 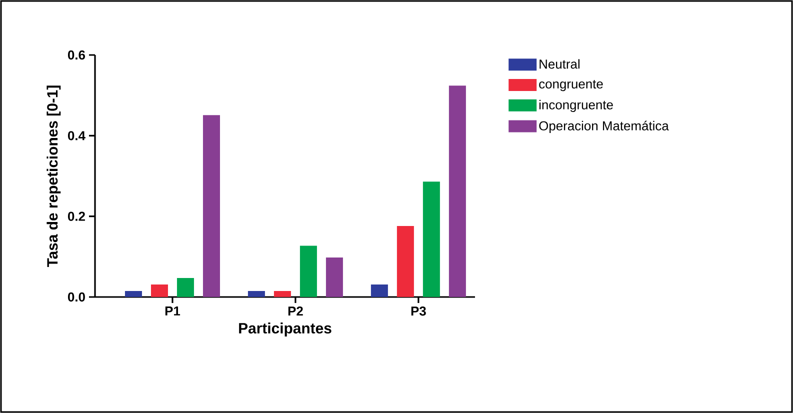 I want to click on x-tick-label: P2, so click(x=295, y=311).